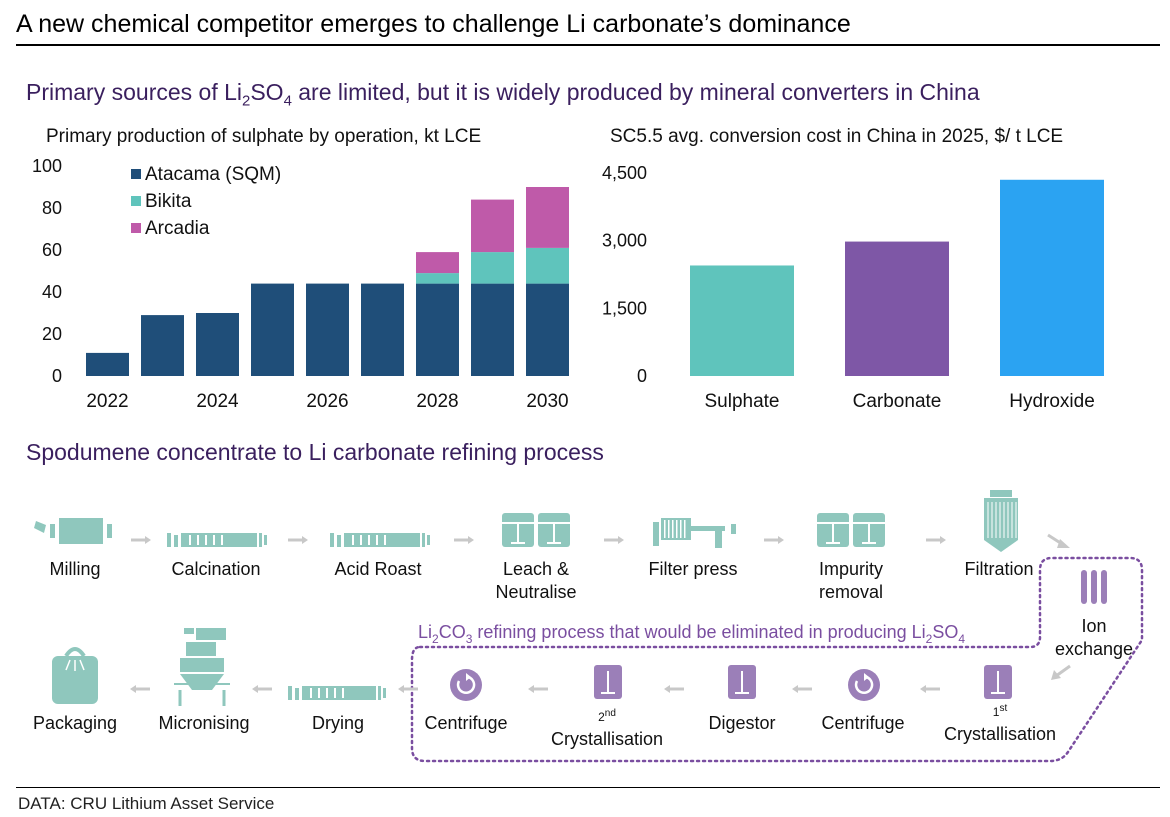 This screenshot has height=817, width=1170. I want to click on step-label-text: Acid Roast, so click(377, 569).